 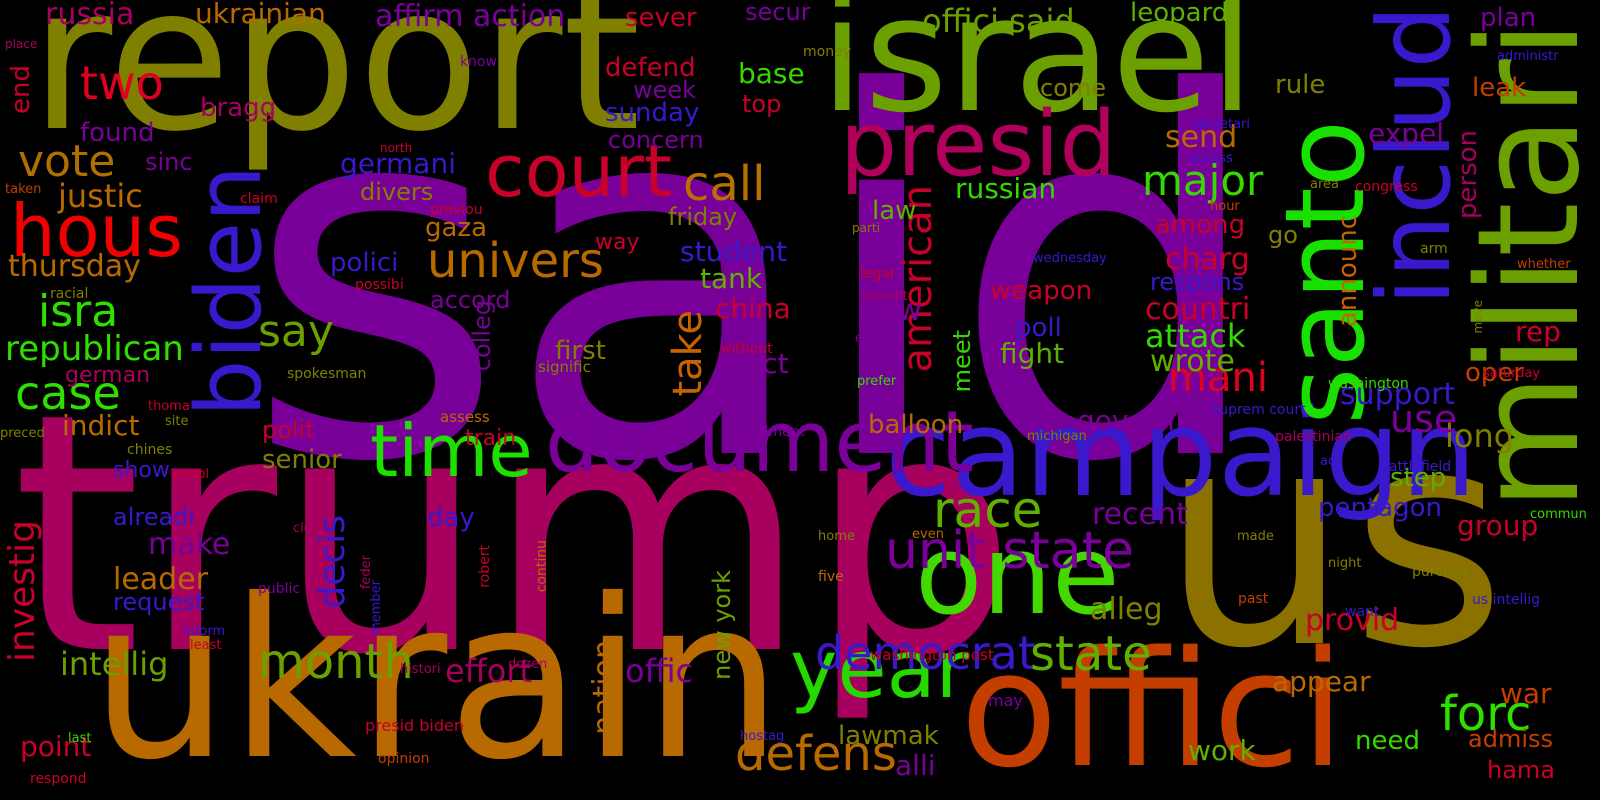 What do you see at coordinates (1352, 620) in the screenshot?
I see `word-provid: provid` at bounding box center [1352, 620].